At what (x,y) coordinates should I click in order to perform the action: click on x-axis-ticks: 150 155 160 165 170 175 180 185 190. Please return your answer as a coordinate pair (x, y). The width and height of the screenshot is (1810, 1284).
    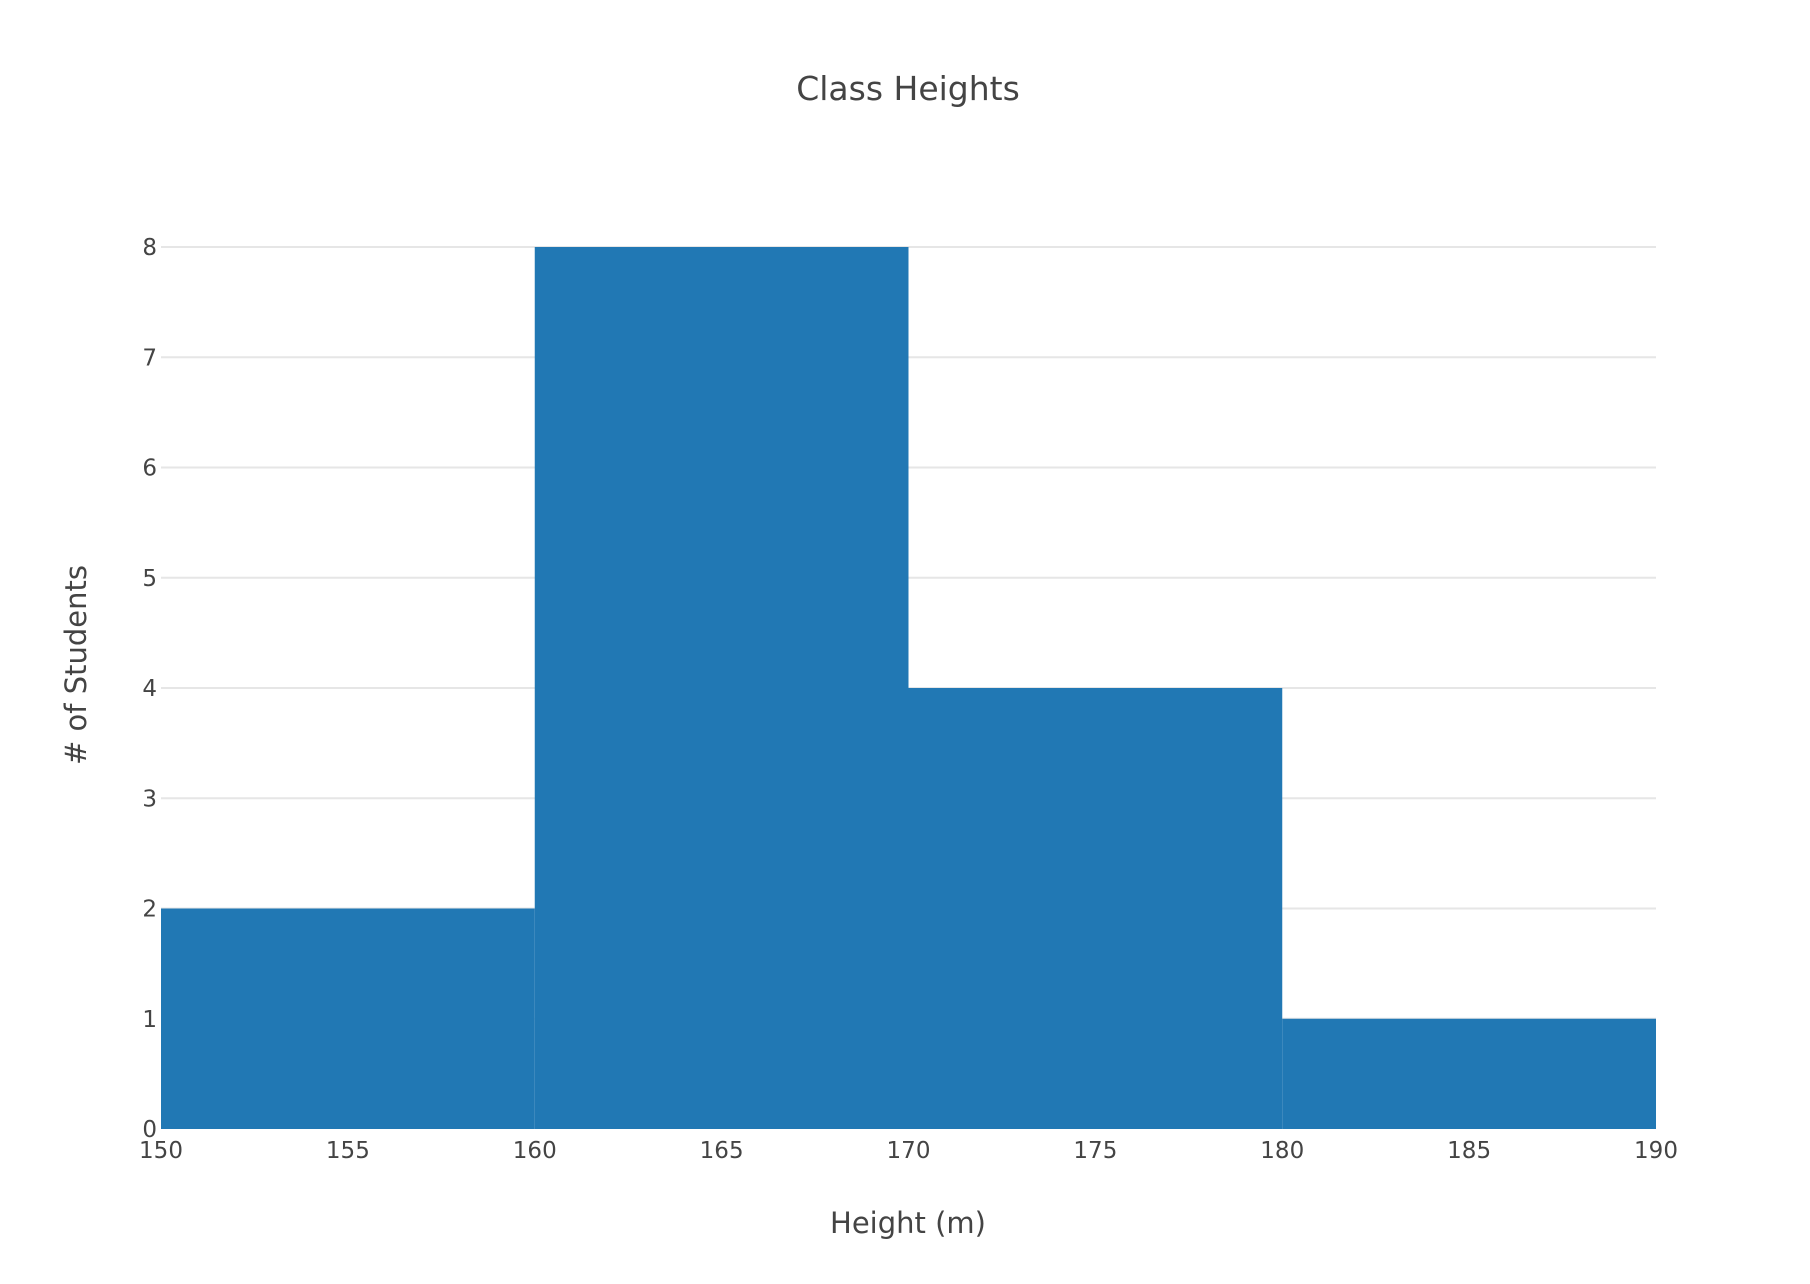
    Looking at the image, I should click on (908, 1151).